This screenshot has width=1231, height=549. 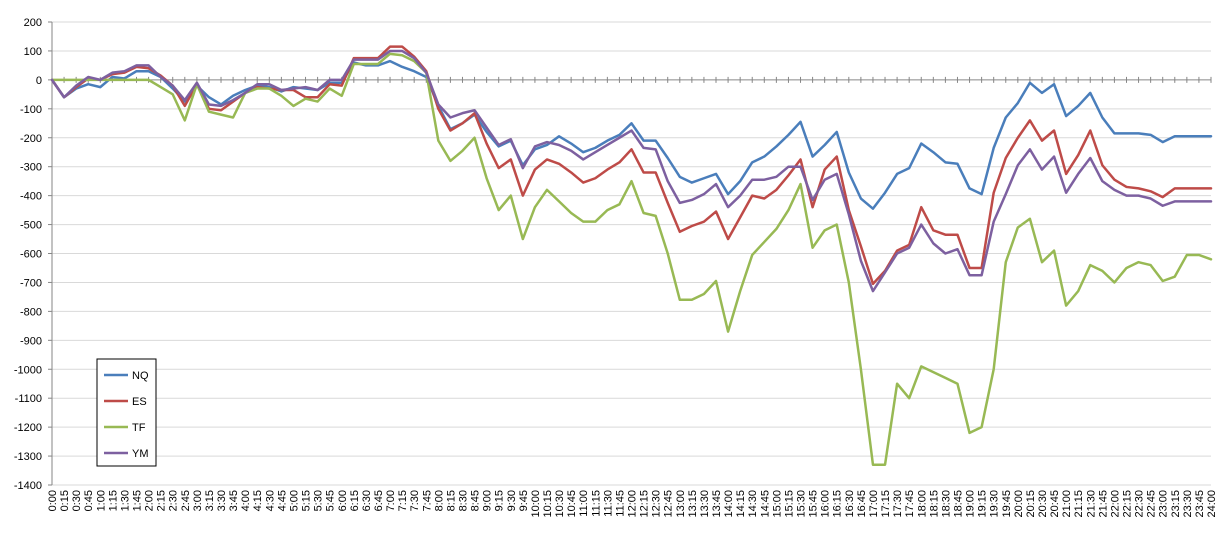 I want to click on y-tick-label: -700, so click(x=31, y=283).